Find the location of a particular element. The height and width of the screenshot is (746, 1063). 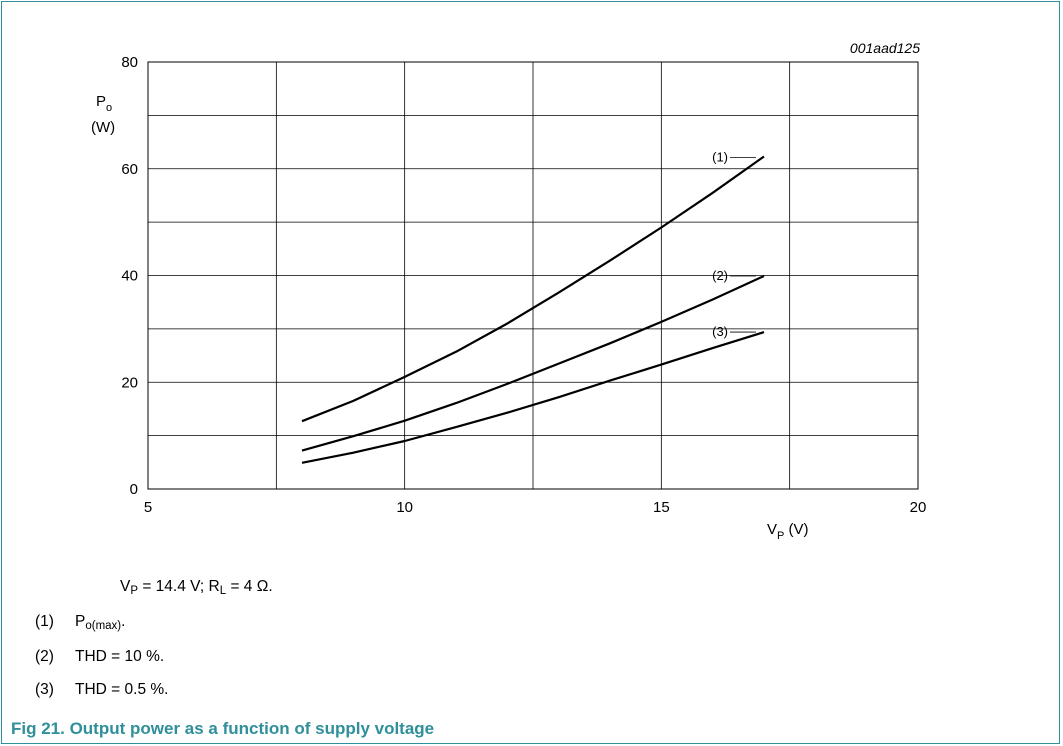

y-tick-label: 40 is located at coordinates (129, 276).